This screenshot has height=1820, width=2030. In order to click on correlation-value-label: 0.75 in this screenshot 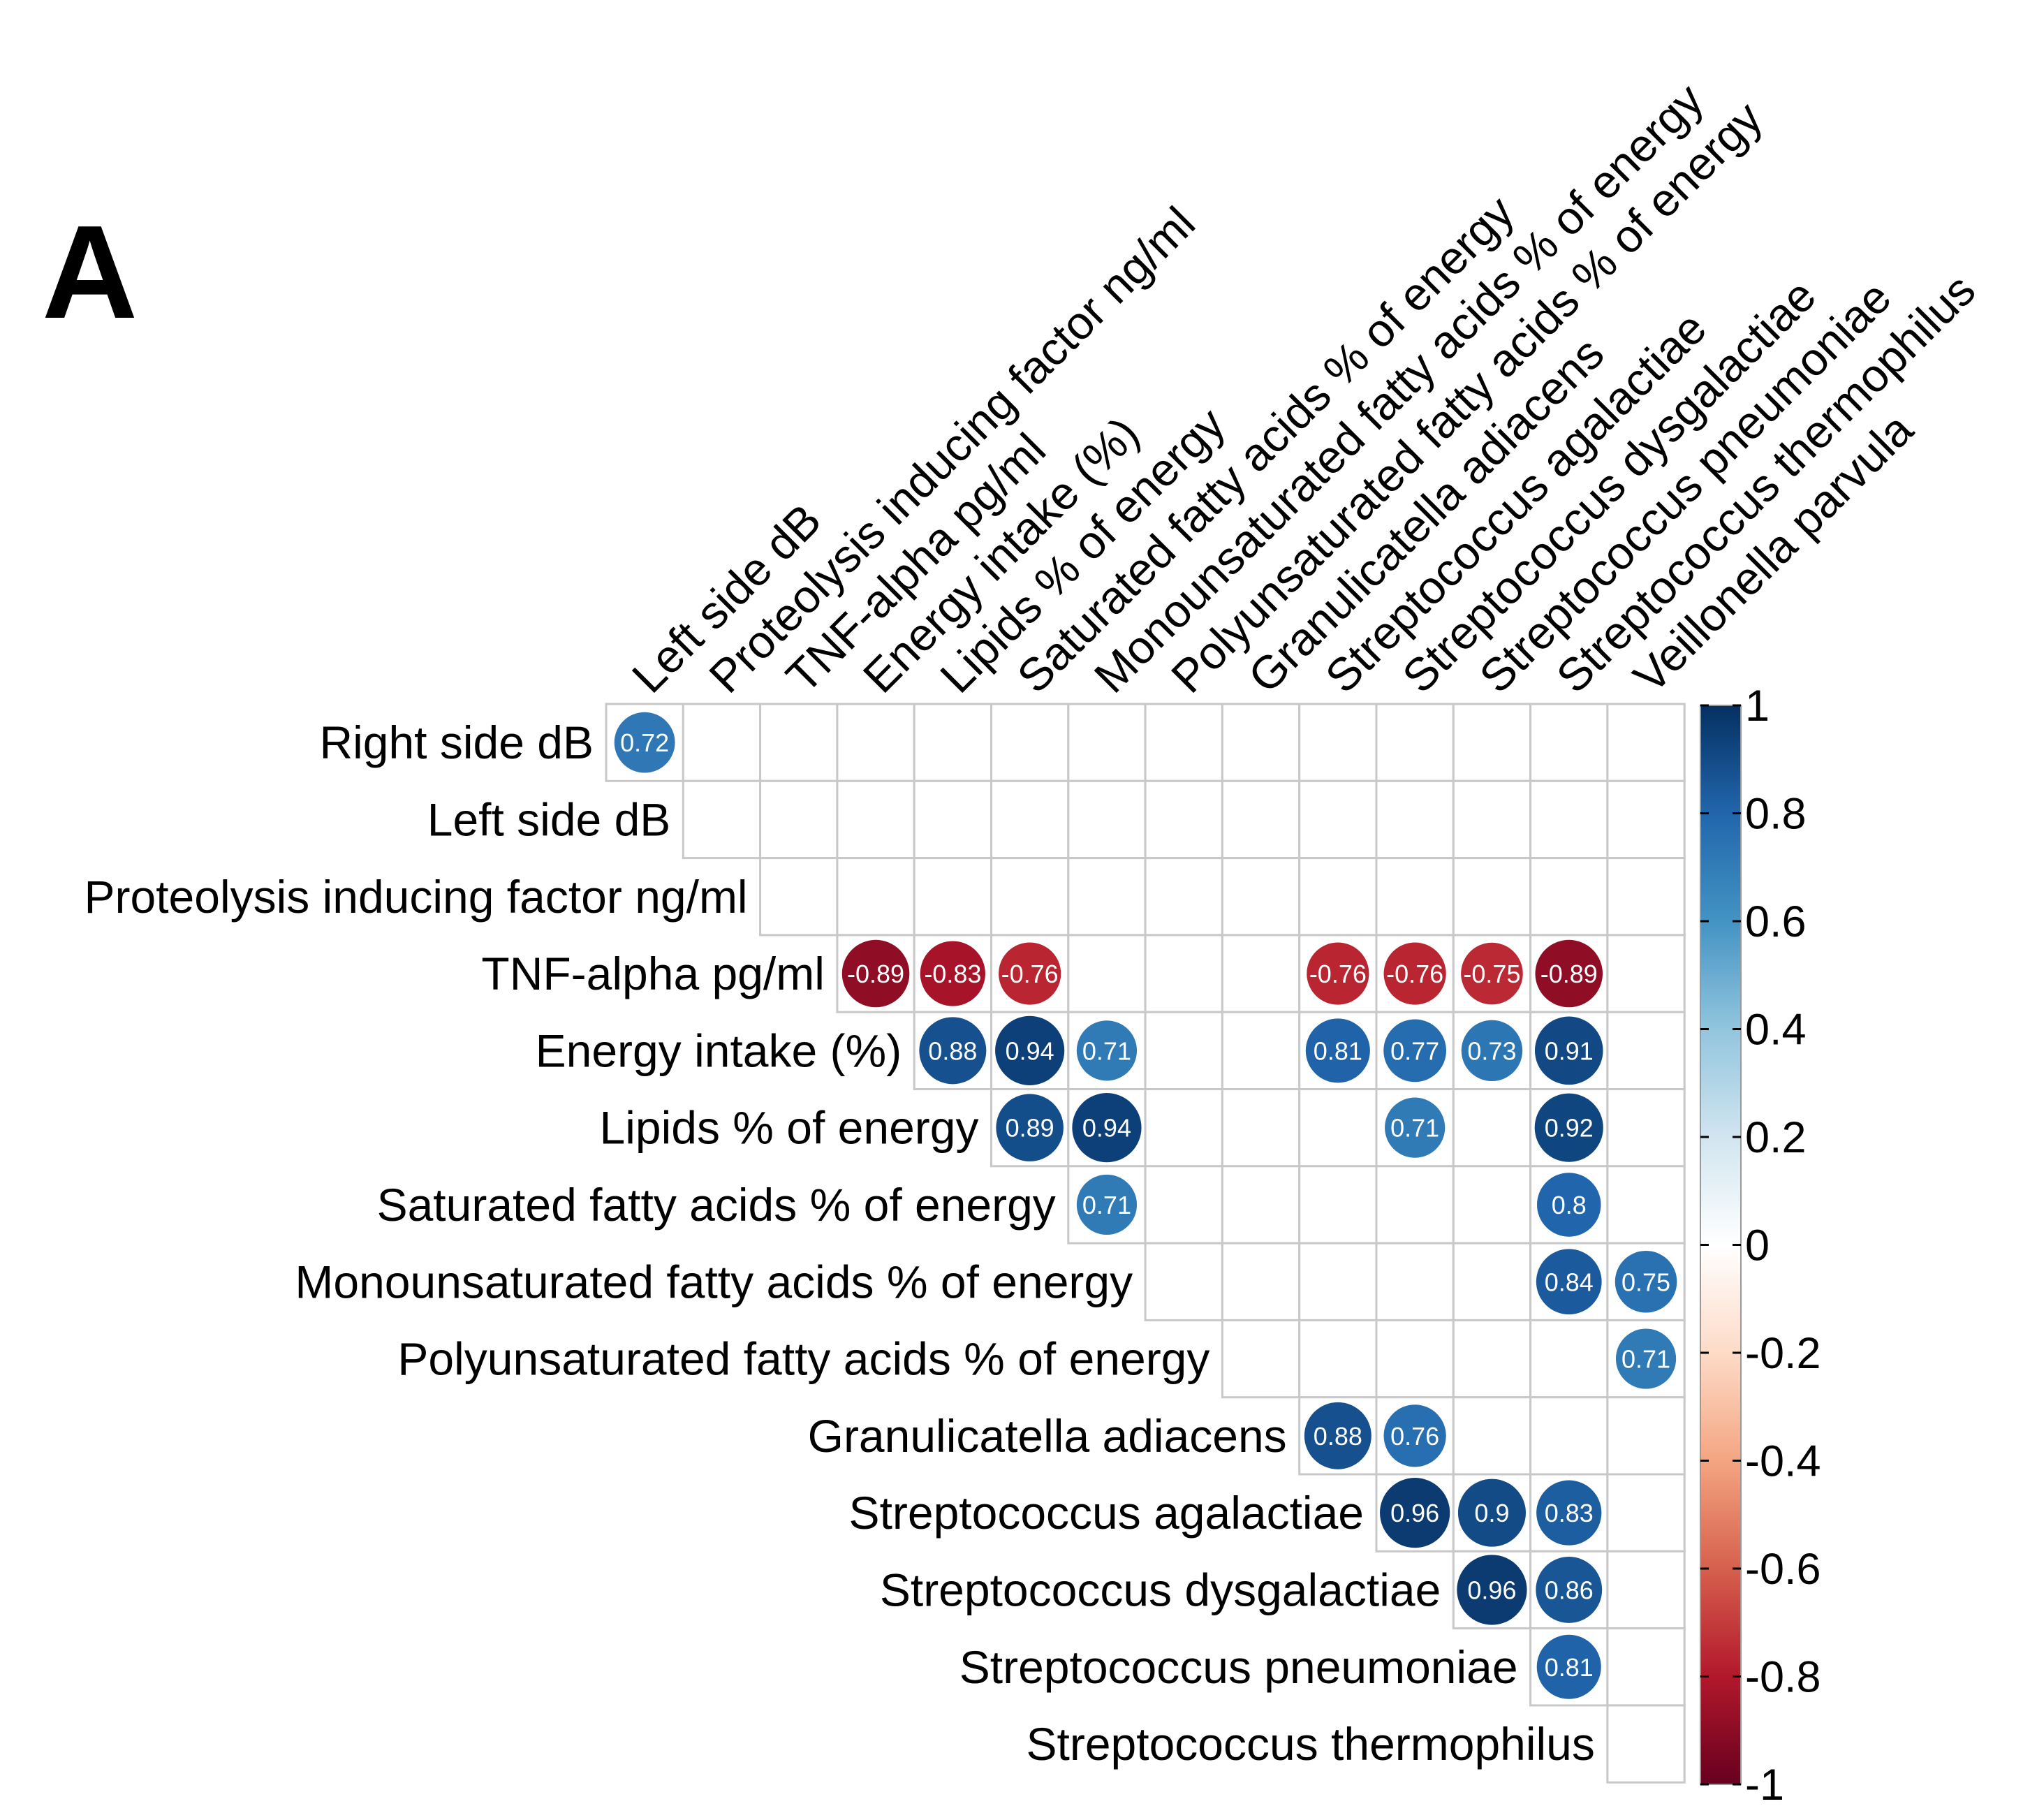, I will do `click(1645, 1282)`.